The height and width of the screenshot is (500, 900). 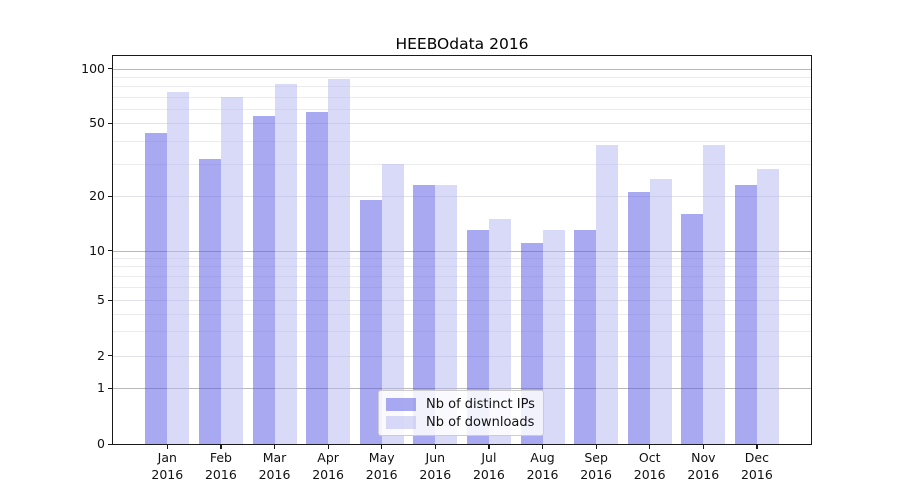 I want to click on y-tick-label: 100, so click(x=93, y=68).